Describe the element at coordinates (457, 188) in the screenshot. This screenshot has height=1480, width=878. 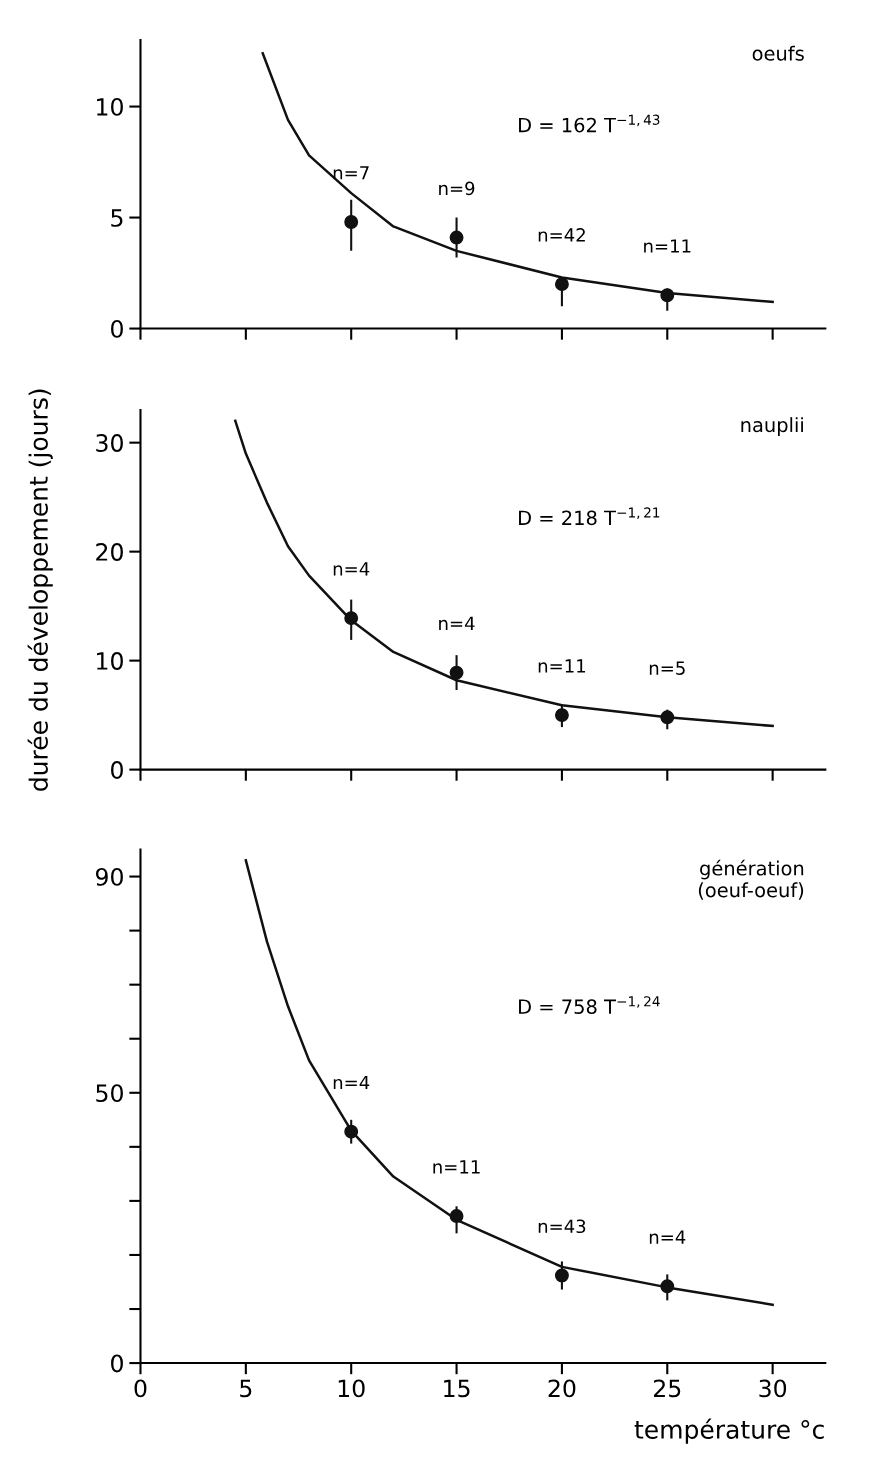
I see `annotation: n=9` at that location.